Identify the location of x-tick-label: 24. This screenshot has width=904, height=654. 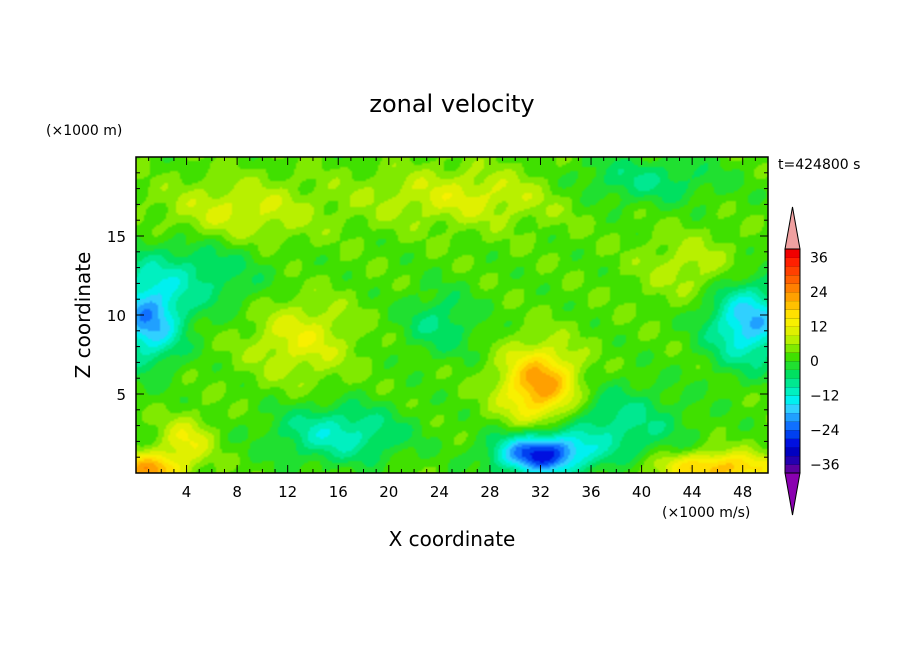
(439, 492).